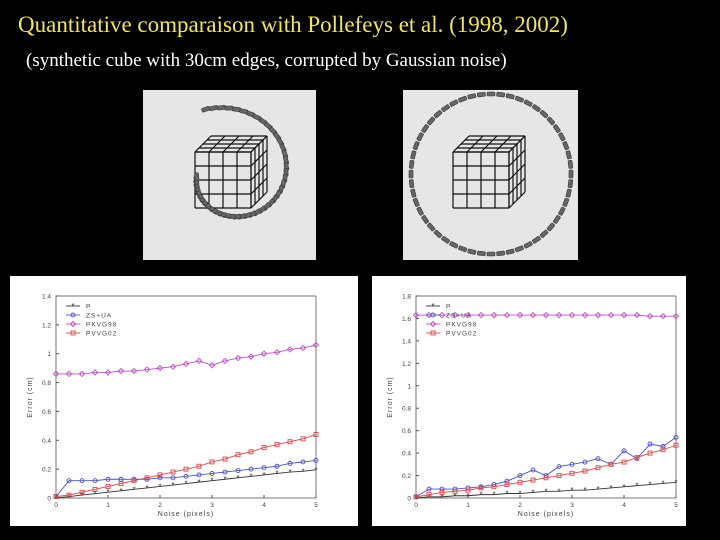 The height and width of the screenshot is (540, 720). What do you see at coordinates (46, 383) in the screenshot?
I see `y-tick-label: 0.8` at bounding box center [46, 383].